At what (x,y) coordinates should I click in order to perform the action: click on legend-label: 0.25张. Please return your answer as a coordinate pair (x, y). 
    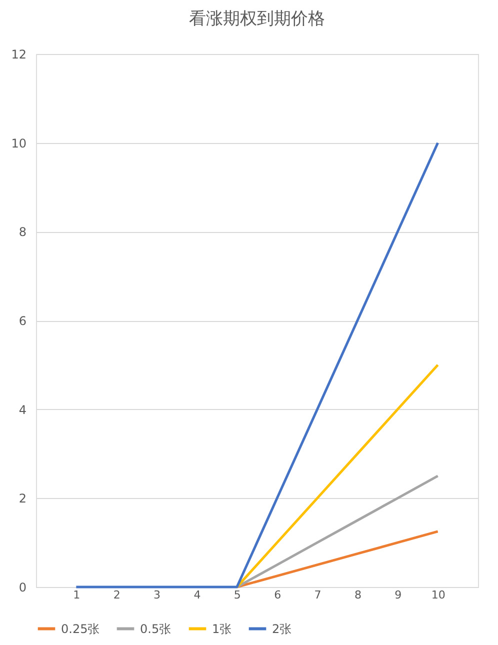
    Looking at the image, I should click on (80, 629).